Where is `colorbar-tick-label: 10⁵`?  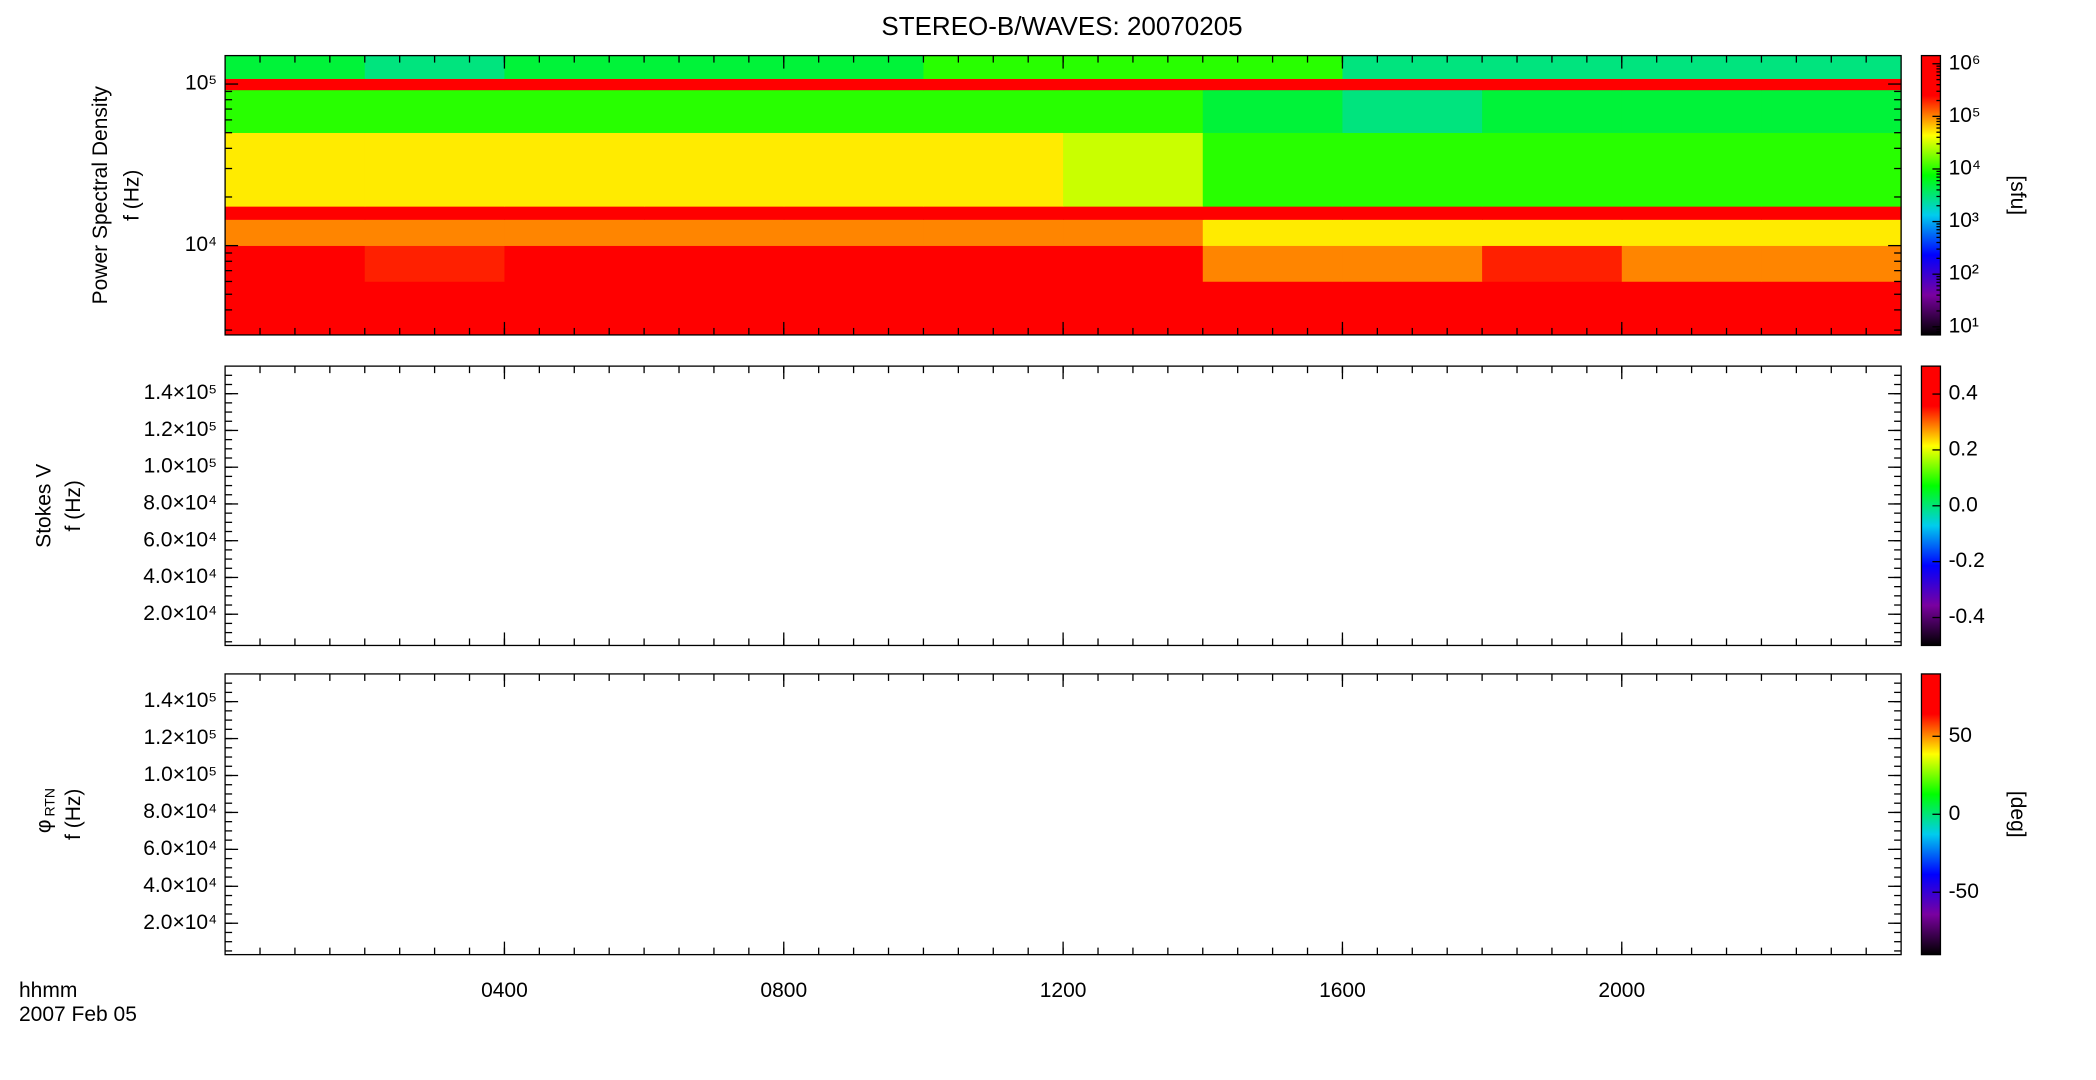
colorbar-tick-label: 10⁵ is located at coordinates (1965, 115).